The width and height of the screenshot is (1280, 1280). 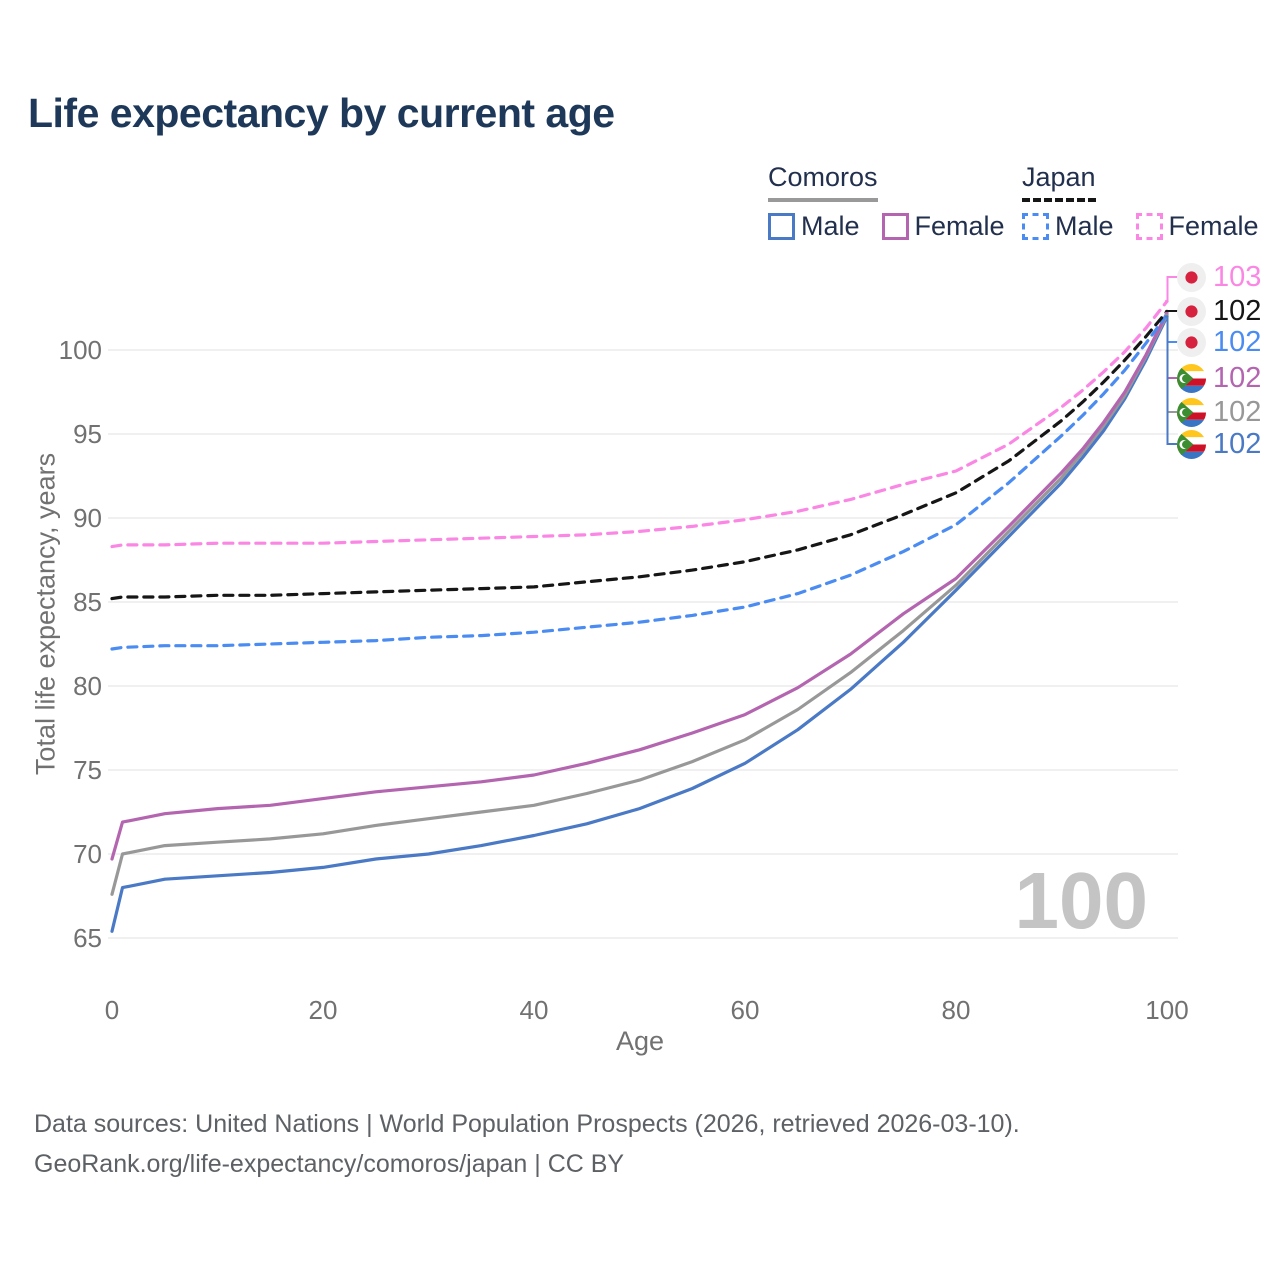 What do you see at coordinates (886, 202) in the screenshot?
I see `legend-group-comoros: Comoros Male Female` at bounding box center [886, 202].